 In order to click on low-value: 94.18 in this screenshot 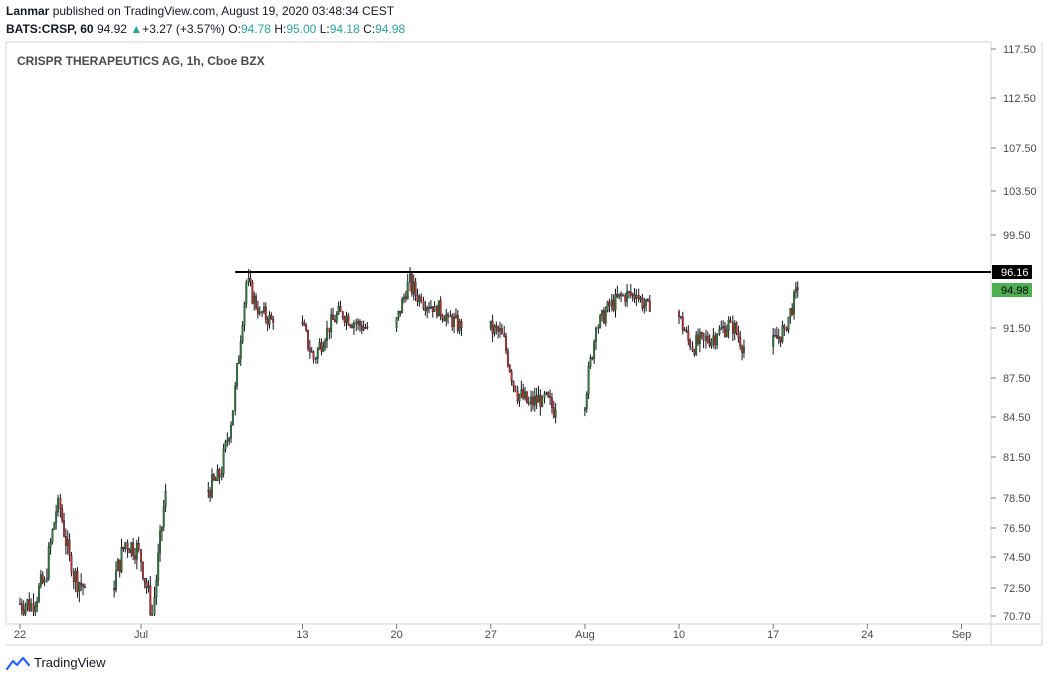, I will do `click(344, 29)`.